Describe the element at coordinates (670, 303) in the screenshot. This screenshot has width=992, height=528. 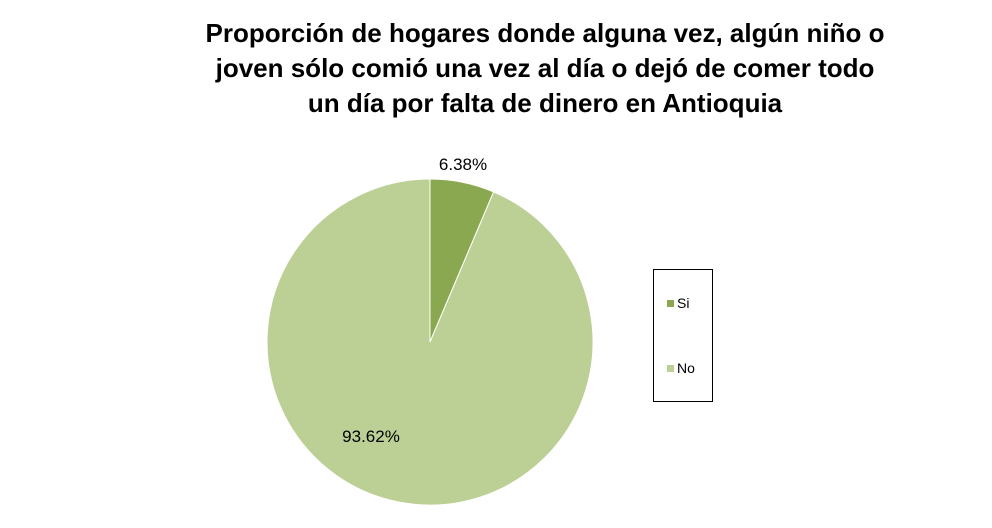
I see `legend-swatch-si` at that location.